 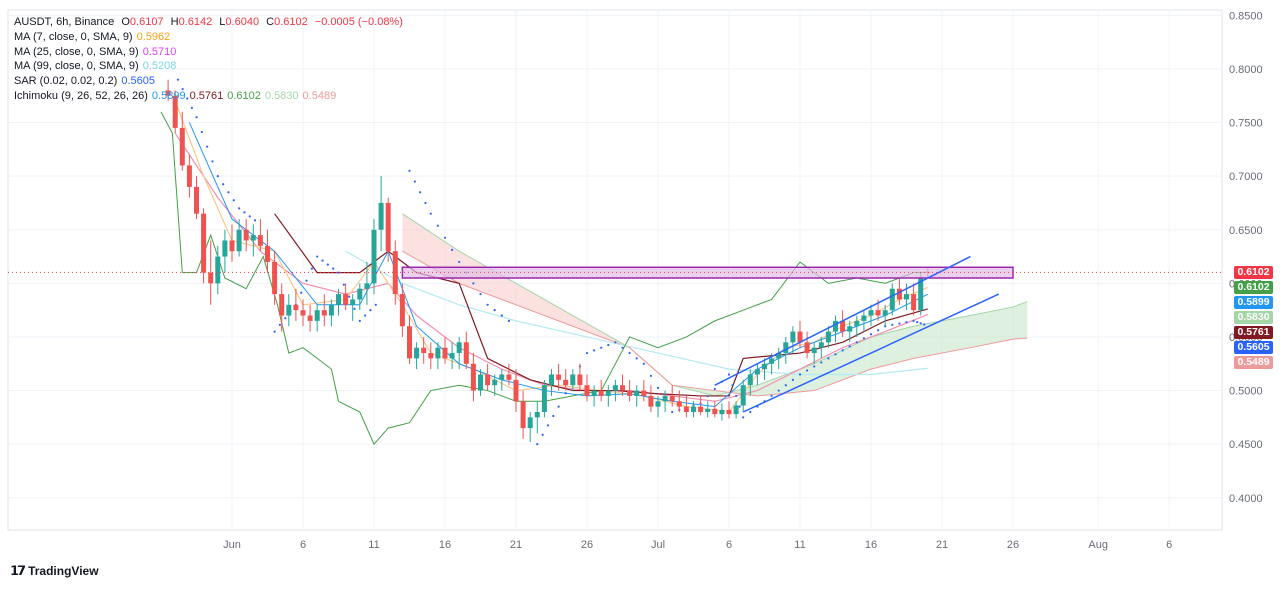 I want to click on indicator-row: SAR (0.02, 0.02, 0.2) 0.5605, so click(x=210, y=81).